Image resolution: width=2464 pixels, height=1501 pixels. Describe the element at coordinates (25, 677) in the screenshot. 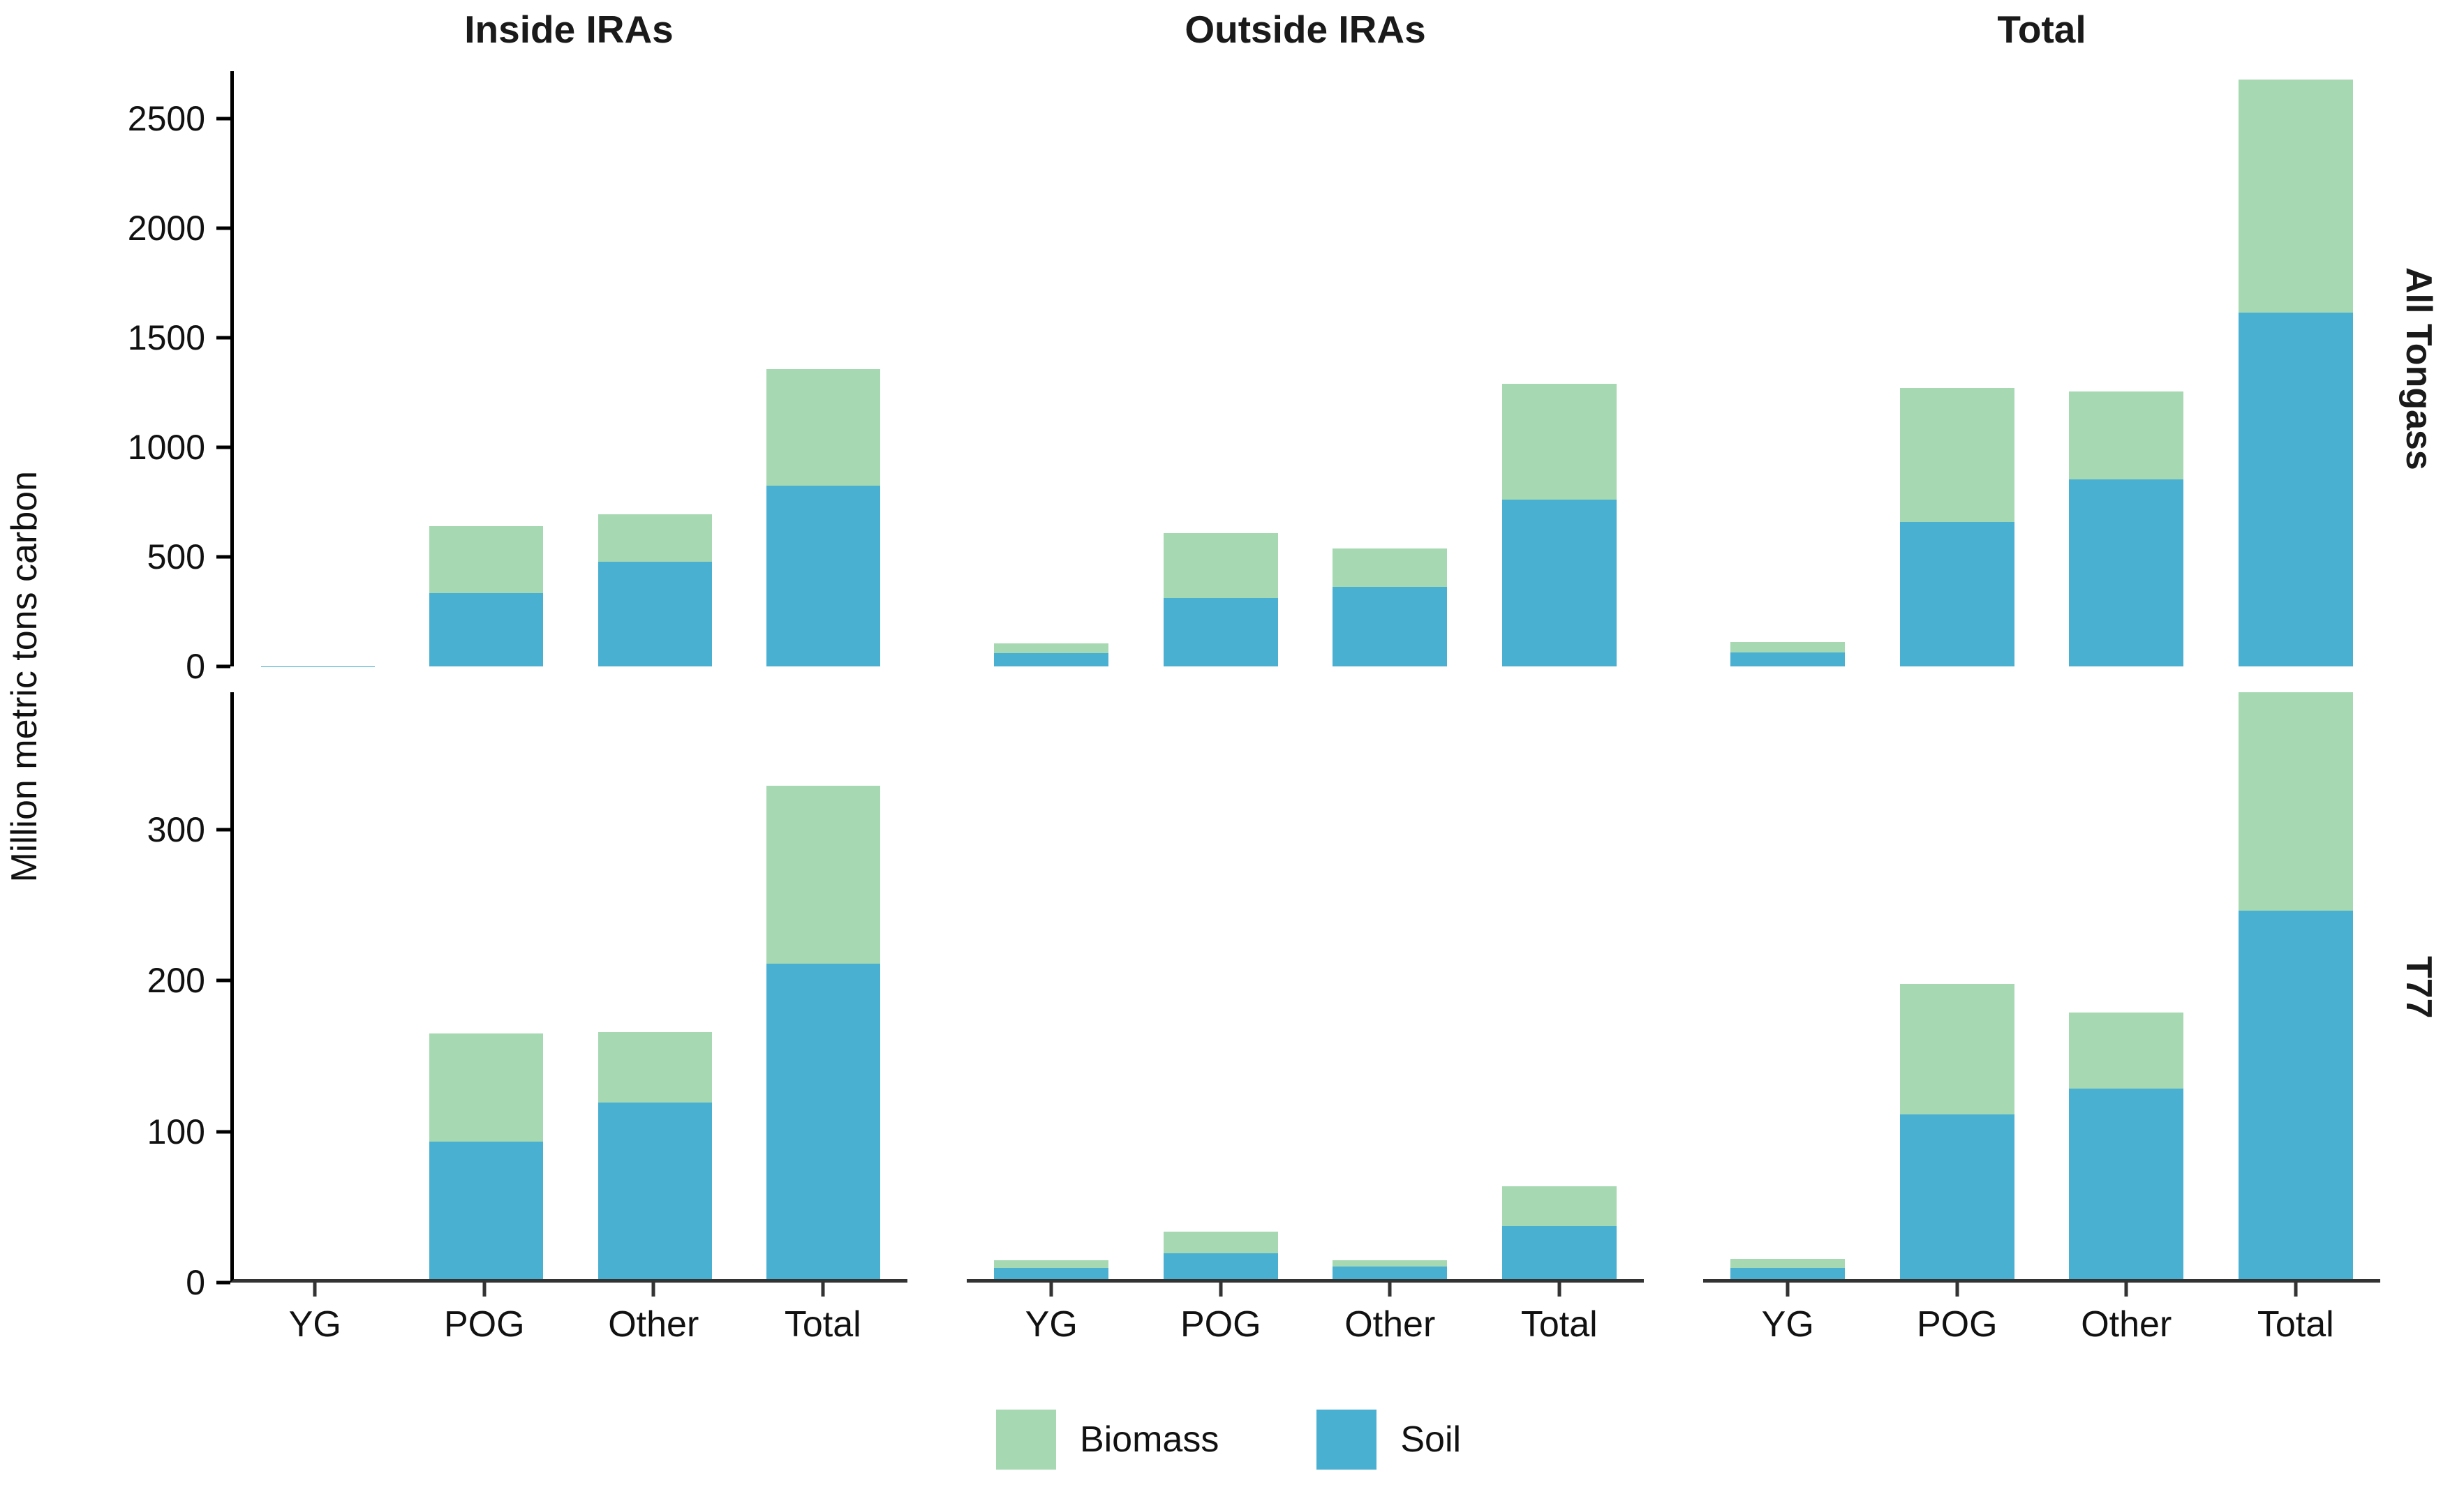

I see `y-axis-title: Million metric tons carbon` at that location.